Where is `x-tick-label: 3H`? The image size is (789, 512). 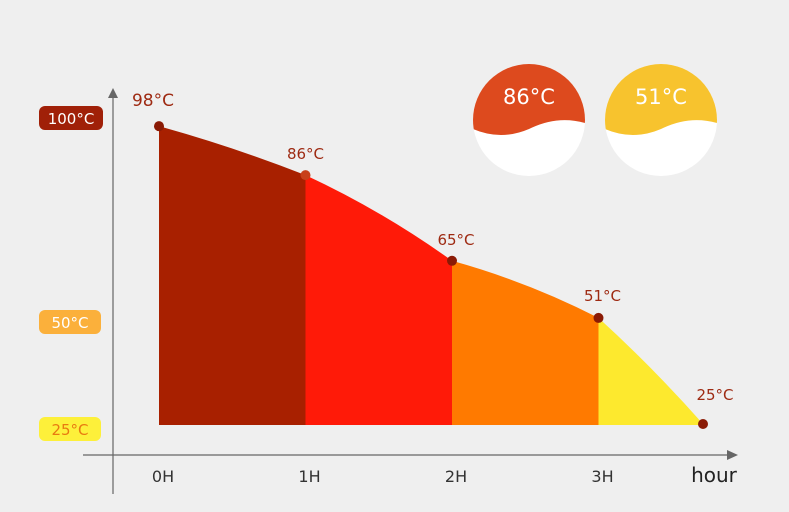
x-tick-label: 3H is located at coordinates (602, 476).